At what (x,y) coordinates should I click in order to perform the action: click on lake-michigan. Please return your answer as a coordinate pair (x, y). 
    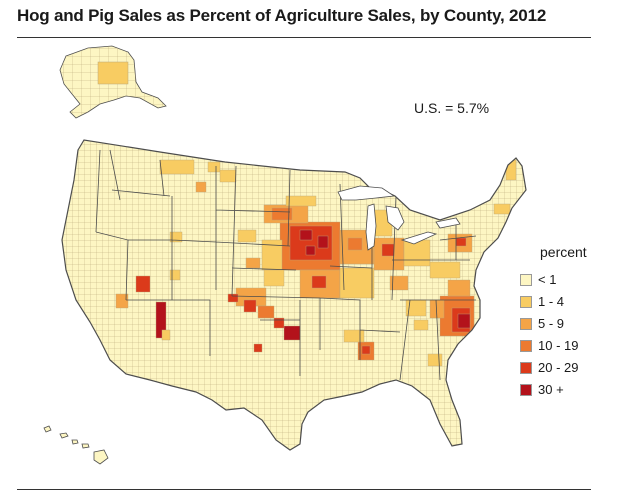
    Looking at the image, I should click on (371, 227).